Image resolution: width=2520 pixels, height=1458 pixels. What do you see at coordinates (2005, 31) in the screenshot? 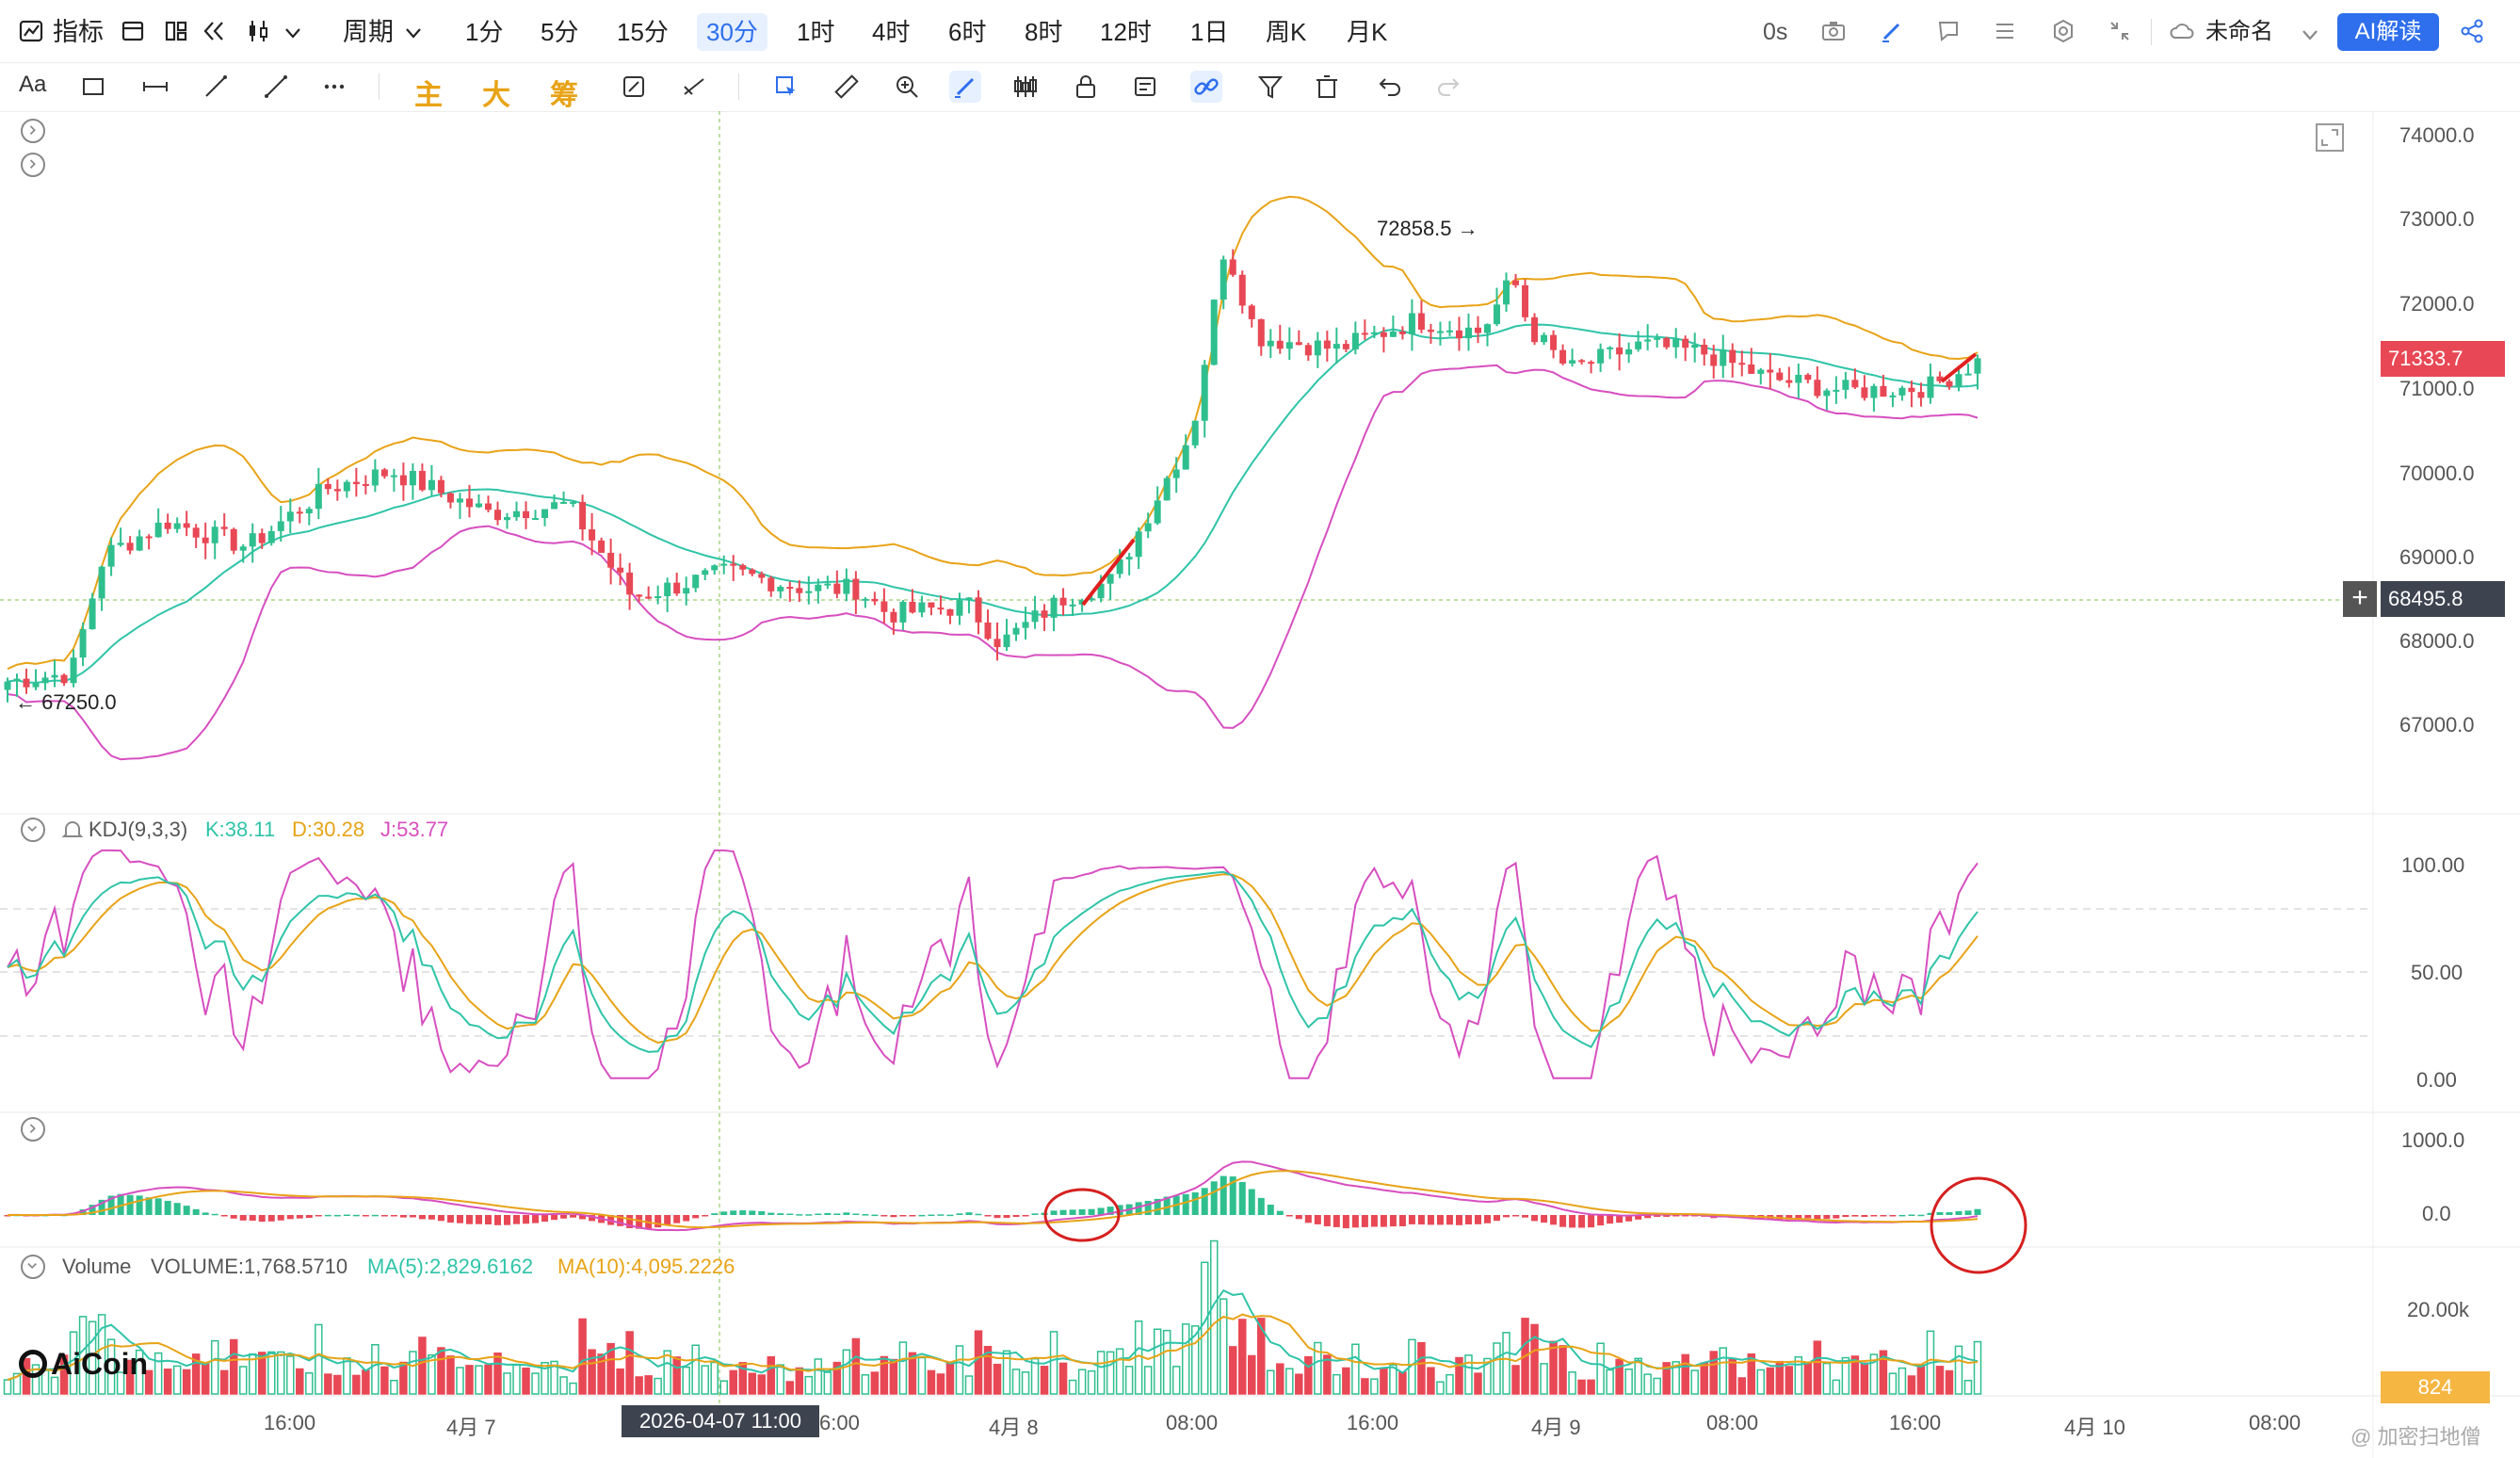
I see `list-icon` at bounding box center [2005, 31].